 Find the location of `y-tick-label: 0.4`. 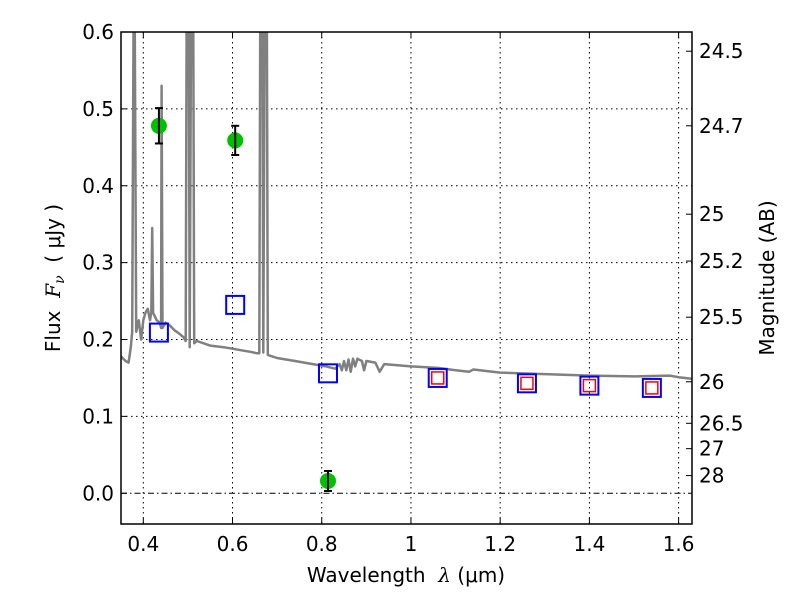

y-tick-label: 0.4 is located at coordinates (98, 186).